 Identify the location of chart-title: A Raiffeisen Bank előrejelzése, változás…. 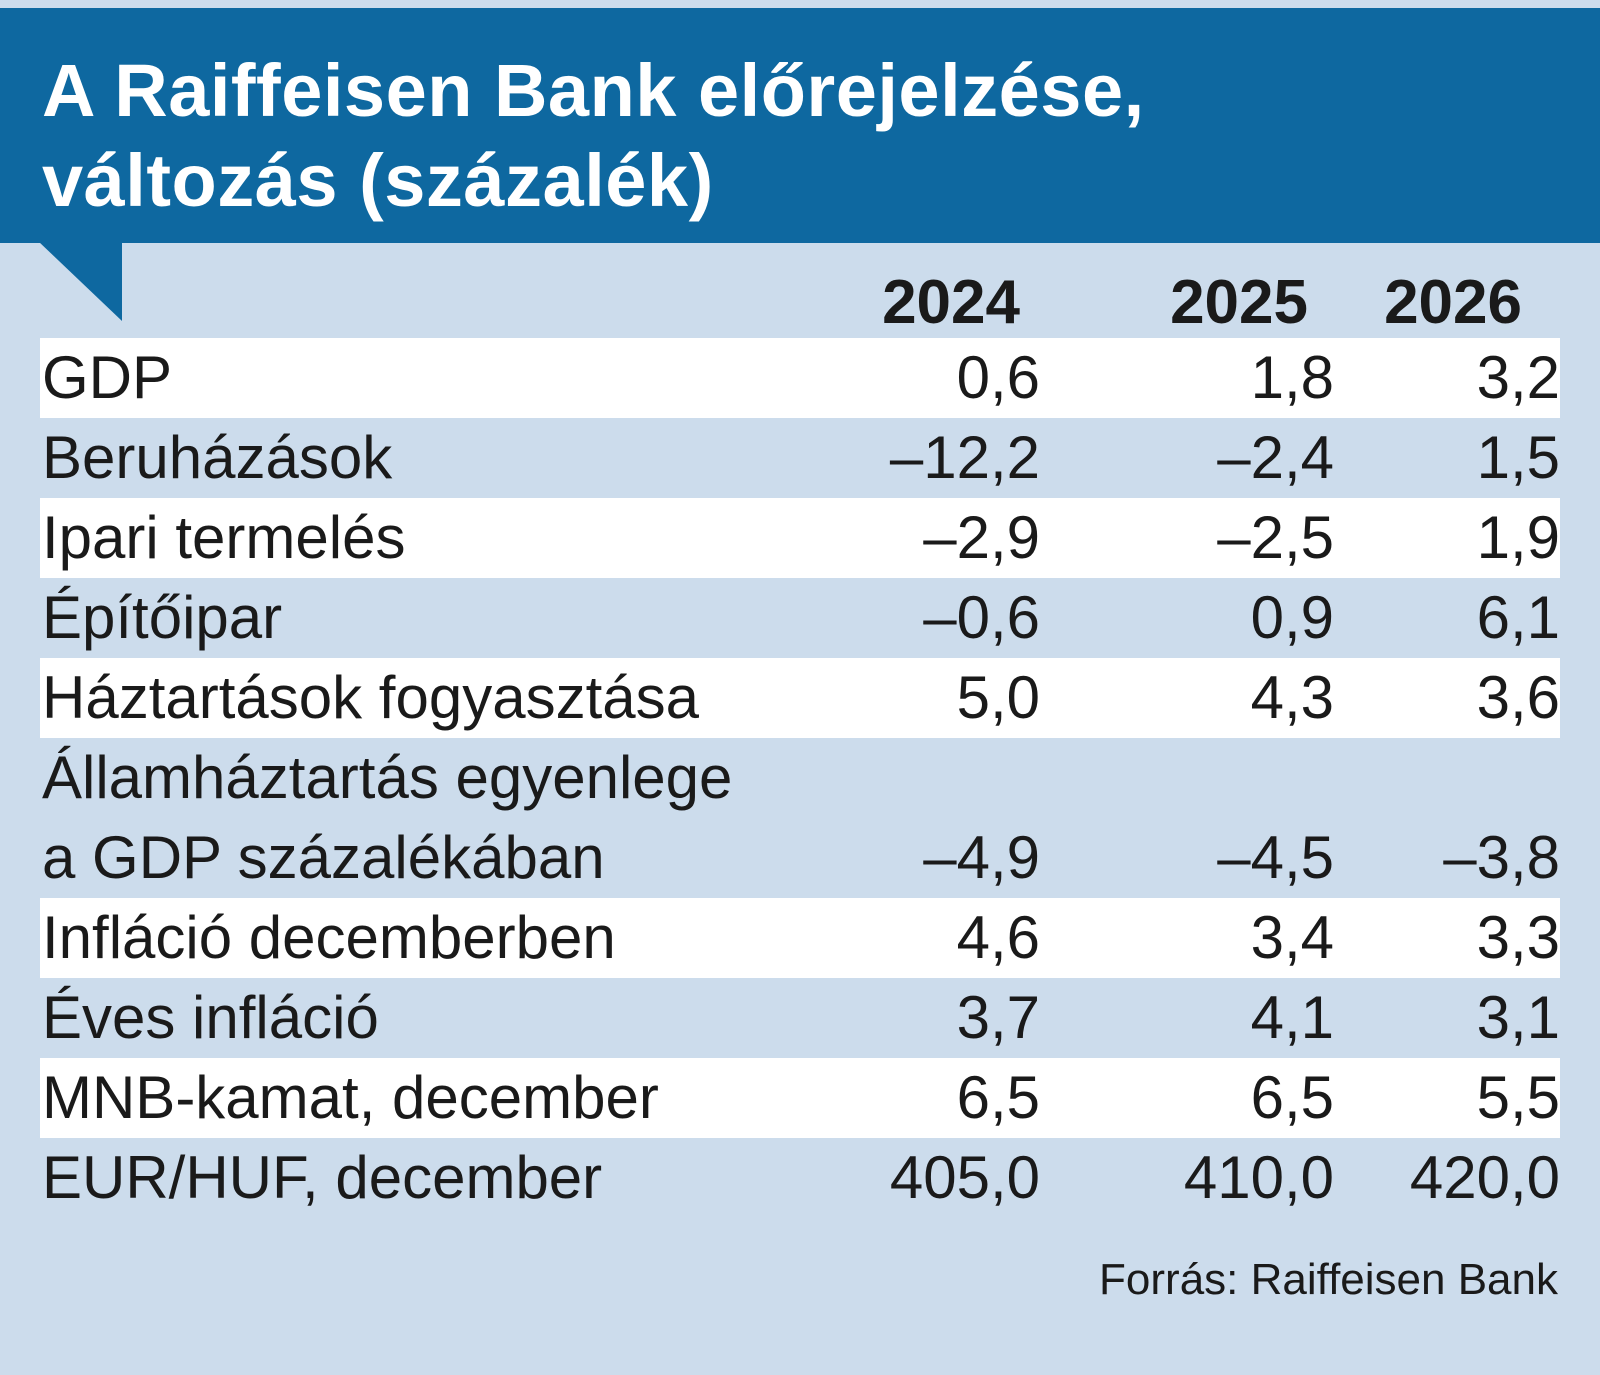
(593, 136).